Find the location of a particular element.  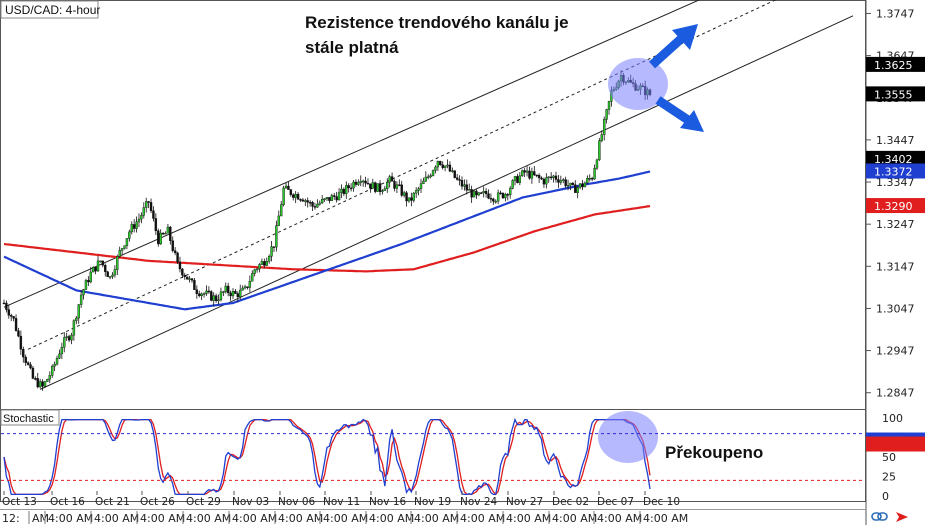

oscillator-label: Stochastic is located at coordinates (28, 419).